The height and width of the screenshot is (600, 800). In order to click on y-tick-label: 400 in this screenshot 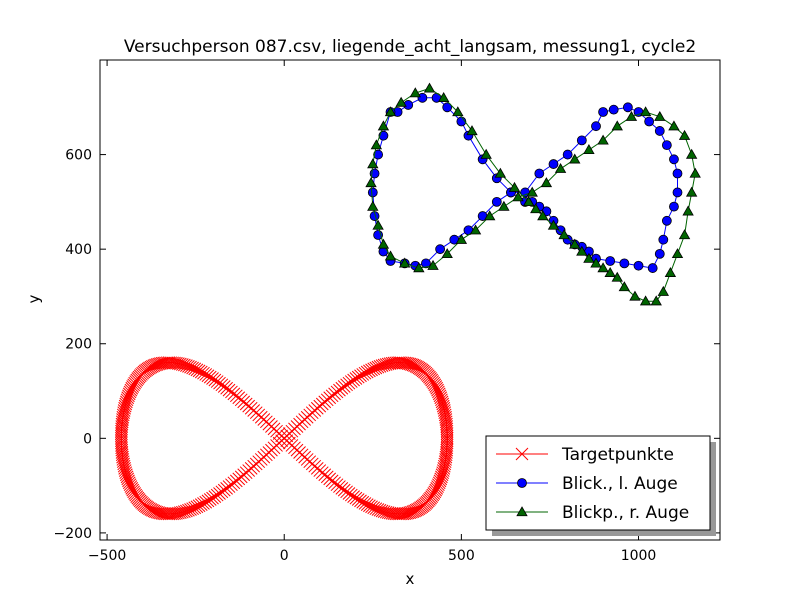, I will do `click(78, 250)`.